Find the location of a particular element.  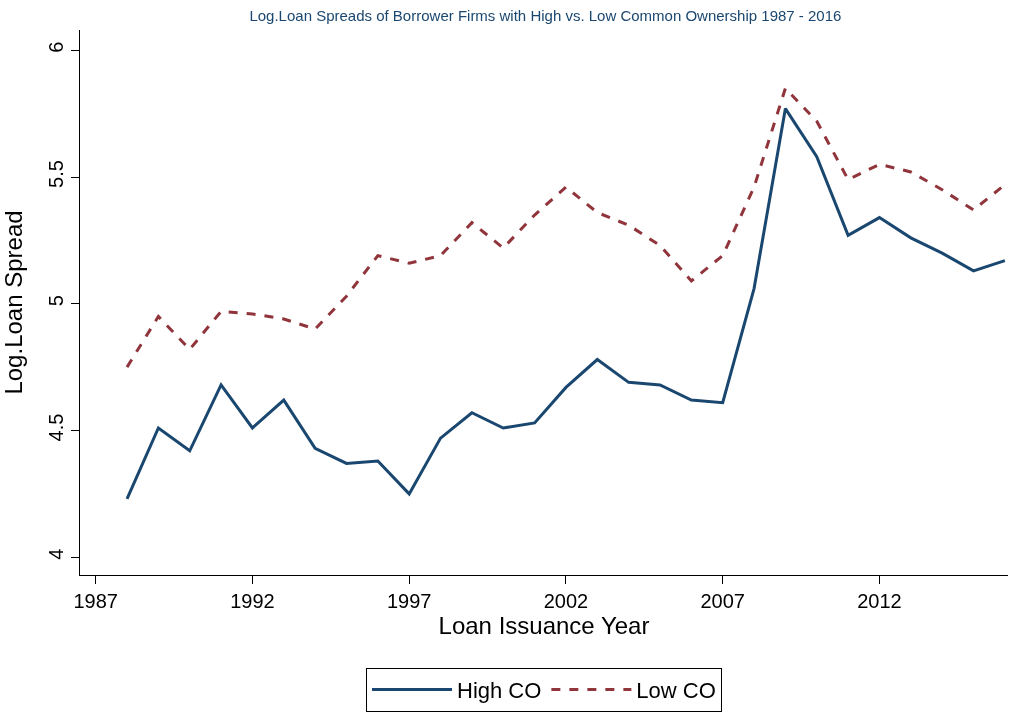

x-tick-label: 1997 is located at coordinates (409, 601).